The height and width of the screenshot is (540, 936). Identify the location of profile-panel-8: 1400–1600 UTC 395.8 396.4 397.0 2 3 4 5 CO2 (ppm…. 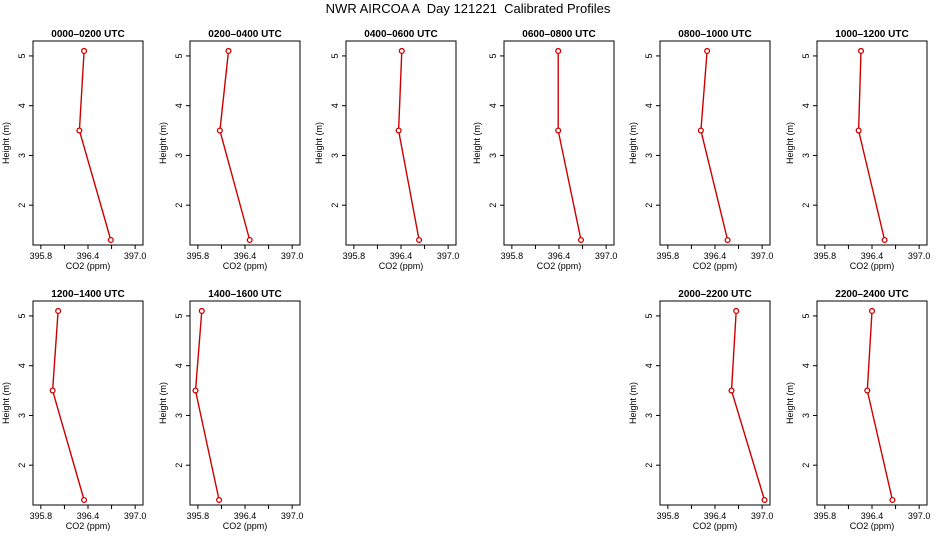
(230, 410).